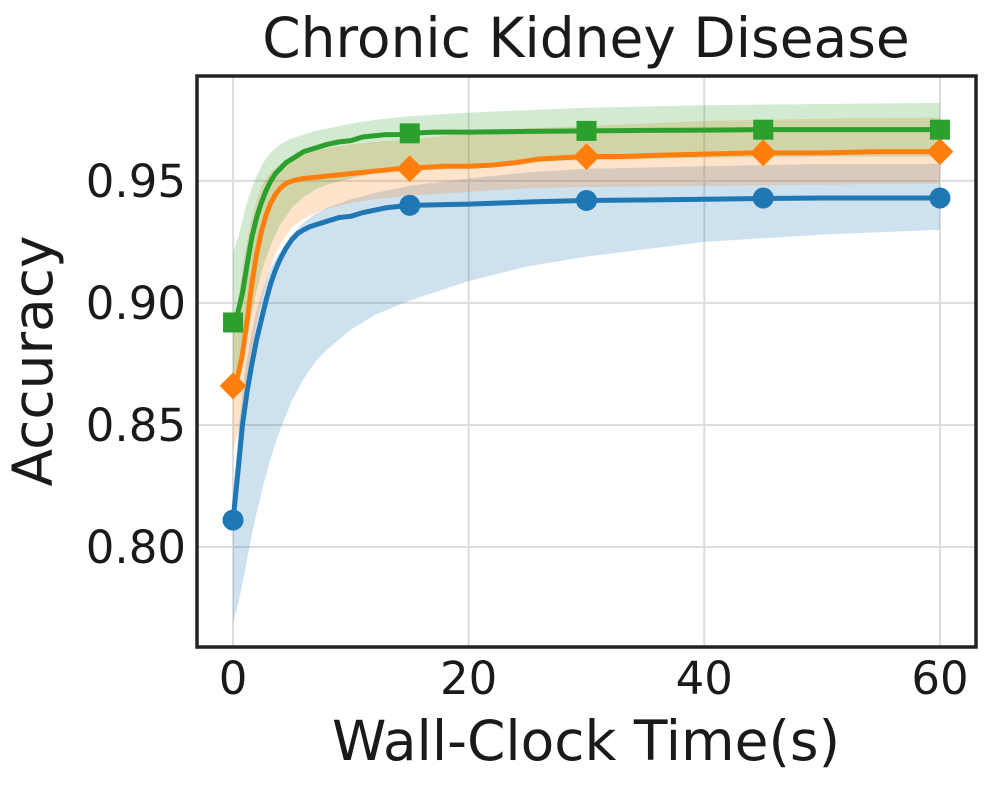 This screenshot has height=789, width=996. I want to click on chart-title: Chronic Kidney Disease, so click(586, 38).